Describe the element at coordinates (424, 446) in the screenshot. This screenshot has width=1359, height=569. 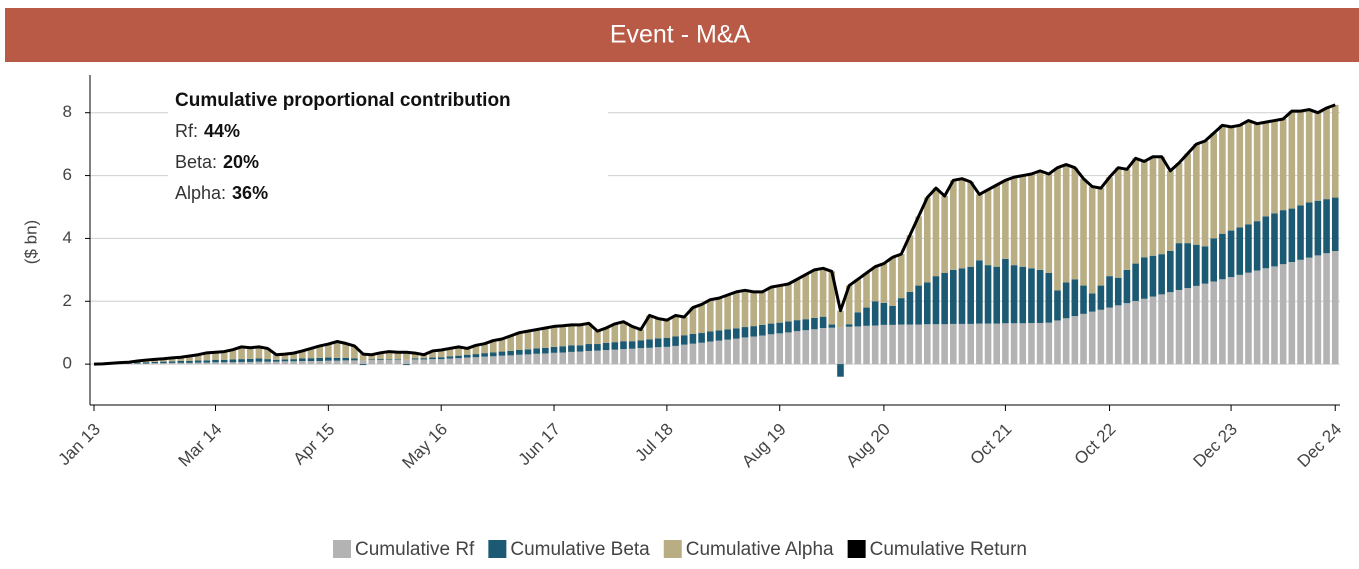
I see `x-tick-label: May 16` at that location.